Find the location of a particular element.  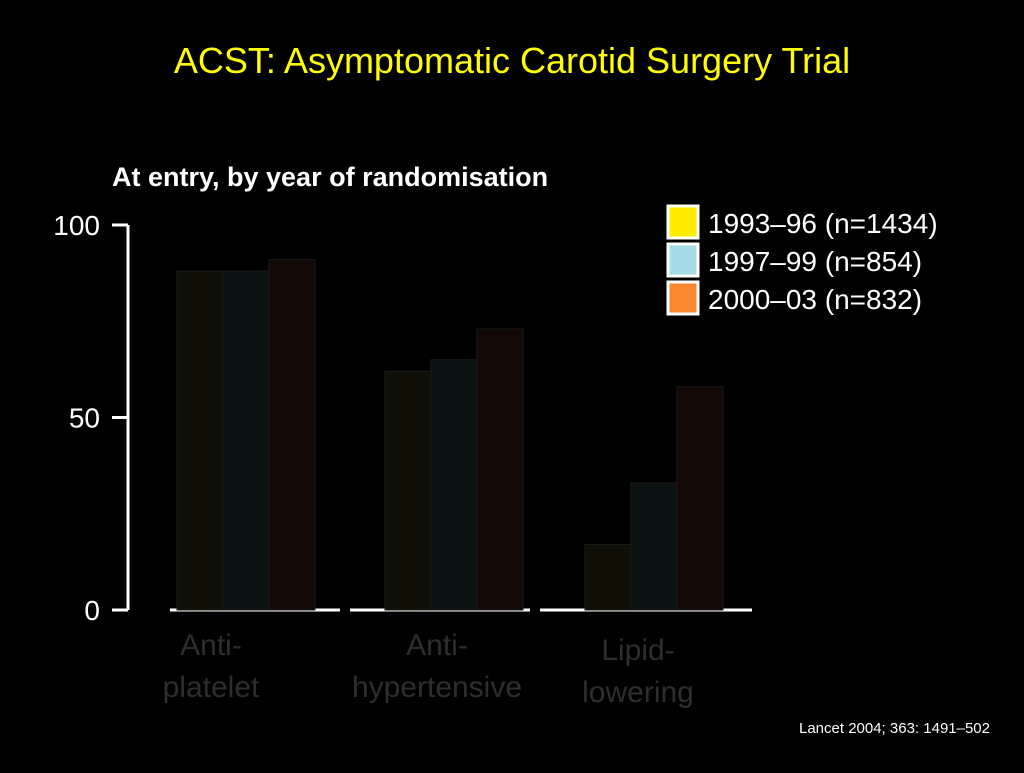

x-tick-label: Lipid- is located at coordinates (637, 650).